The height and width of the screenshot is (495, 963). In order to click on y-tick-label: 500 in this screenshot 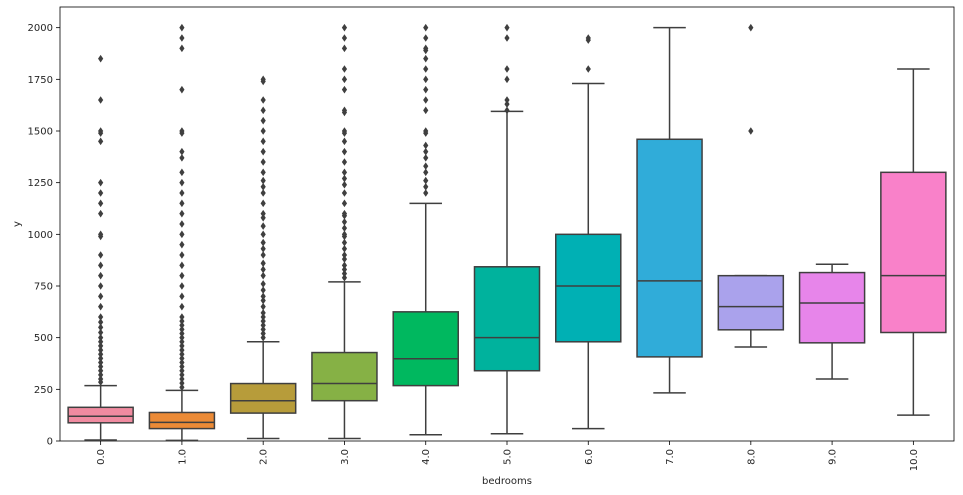, I will do `click(43, 338)`.